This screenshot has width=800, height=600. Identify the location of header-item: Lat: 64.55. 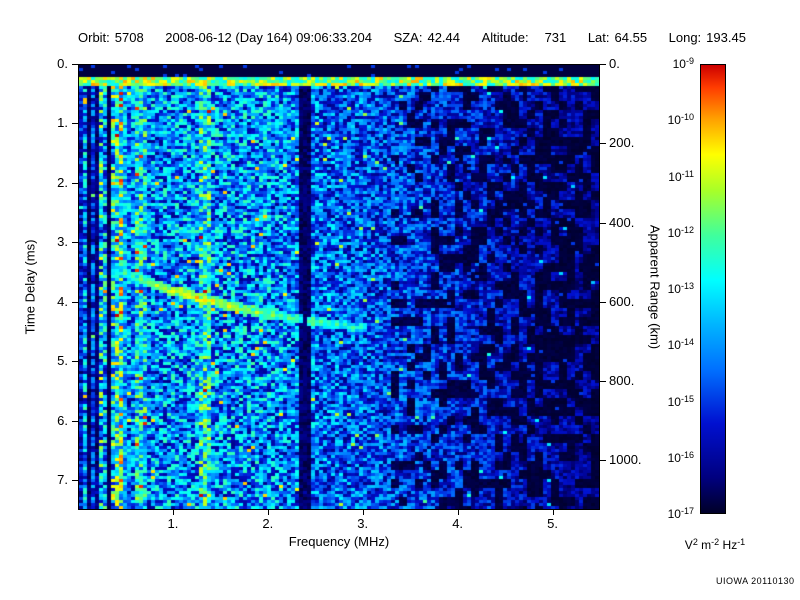
(617, 37).